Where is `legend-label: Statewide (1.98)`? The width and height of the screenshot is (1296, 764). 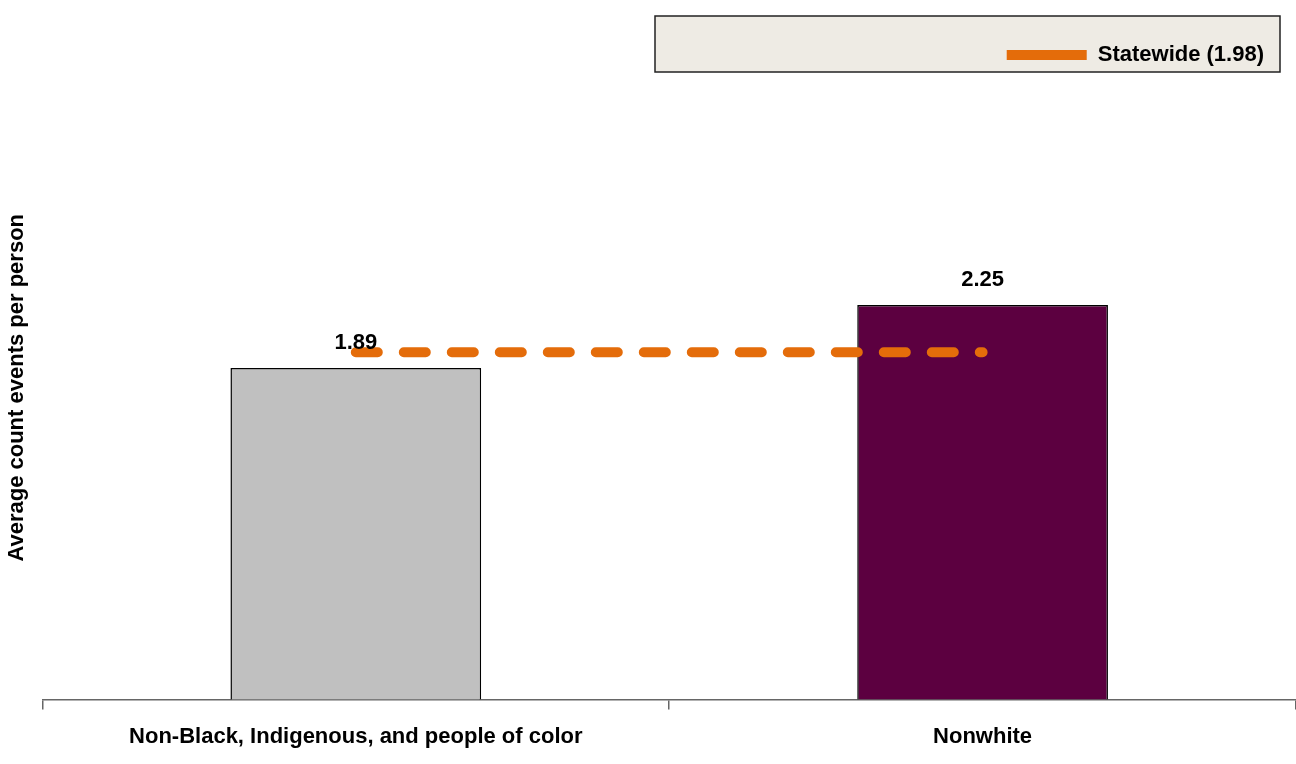
legend-label: Statewide (1.98) is located at coordinates (1180, 54).